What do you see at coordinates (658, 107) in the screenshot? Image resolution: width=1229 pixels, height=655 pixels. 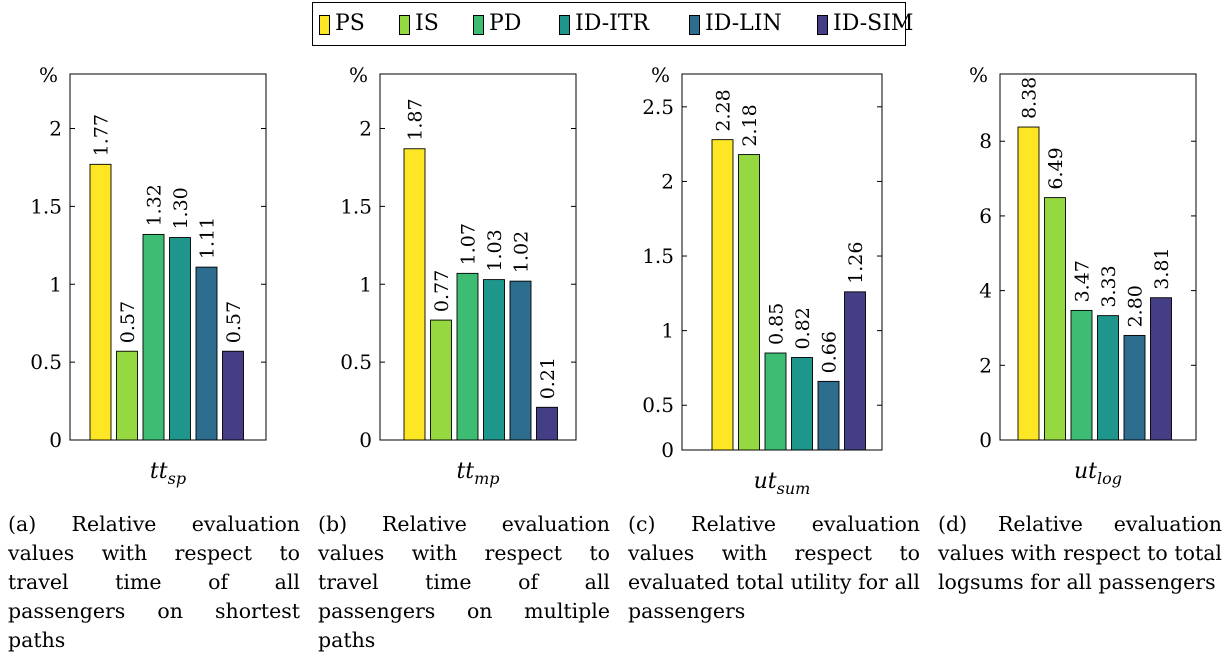 I see `y-tick-label: 2.5` at bounding box center [658, 107].